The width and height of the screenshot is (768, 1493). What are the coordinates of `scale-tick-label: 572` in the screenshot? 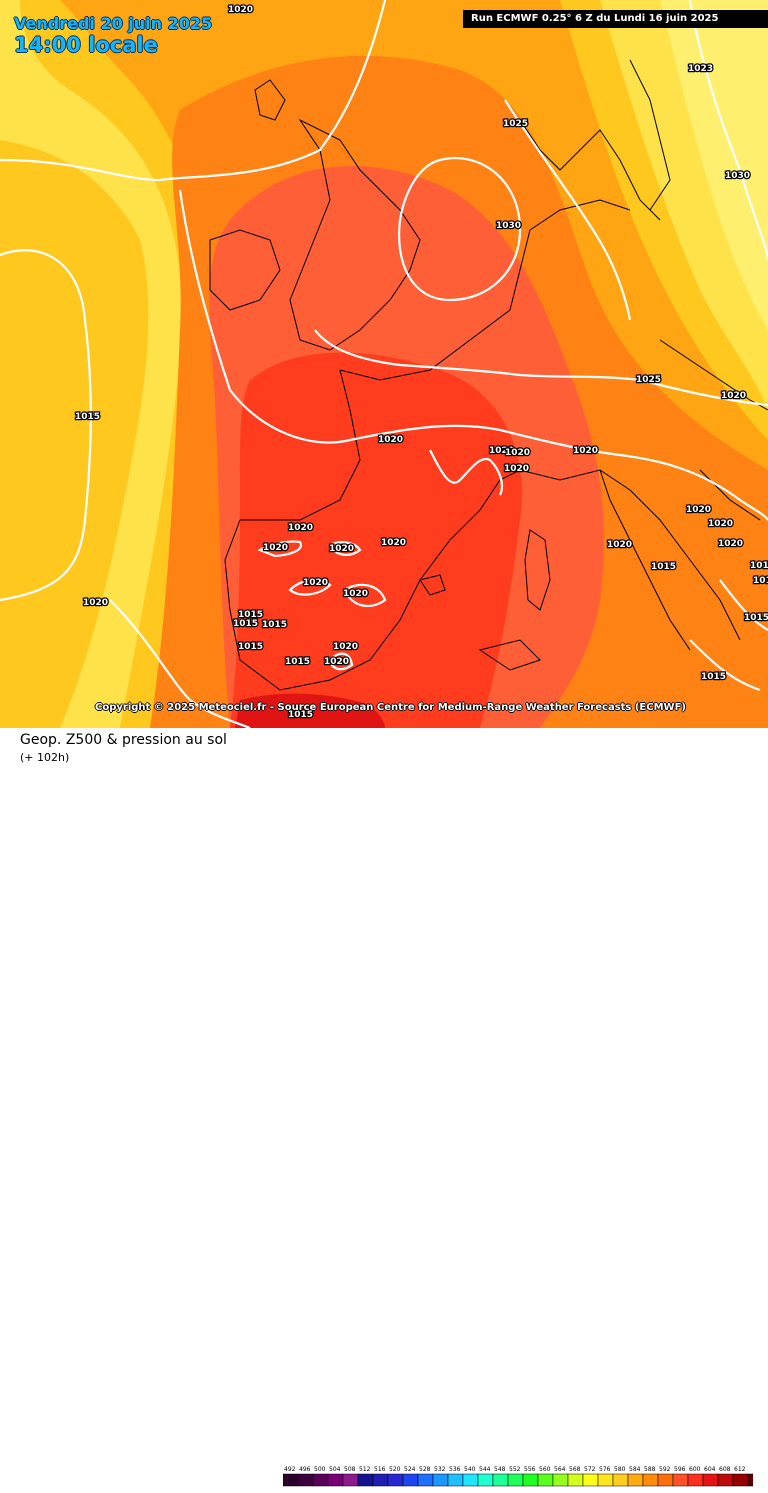 It's located at (590, 1469).